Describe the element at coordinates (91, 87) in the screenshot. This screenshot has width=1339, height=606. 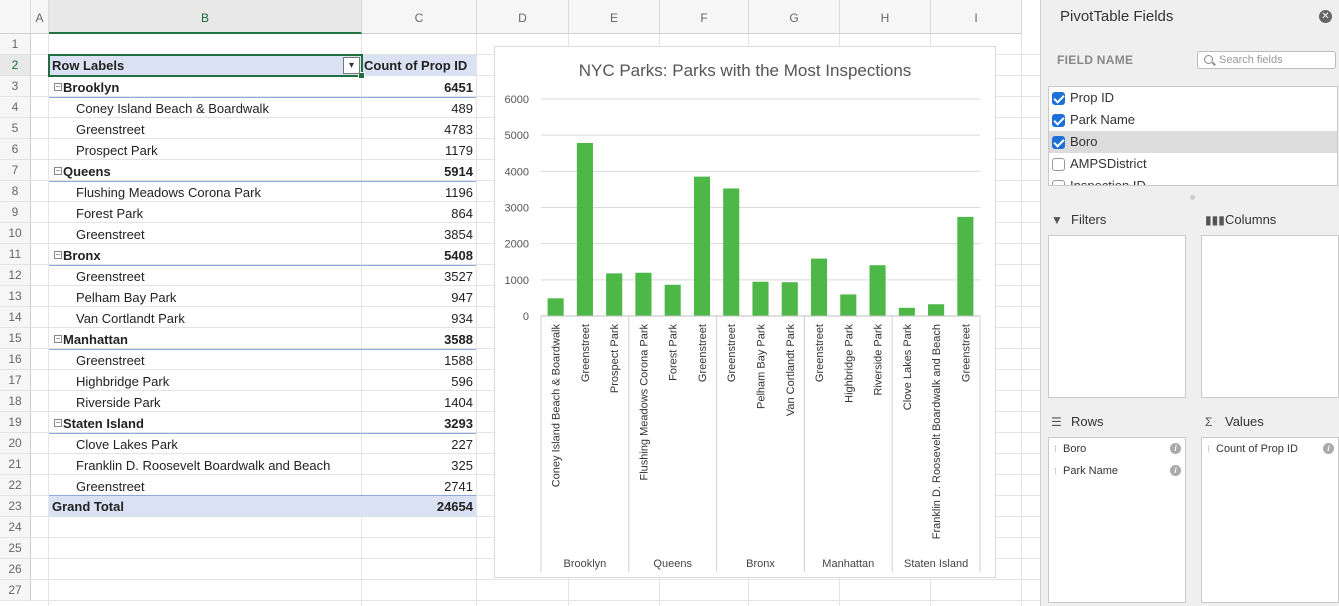
I see `pivot-group-label: Brooklyn` at that location.